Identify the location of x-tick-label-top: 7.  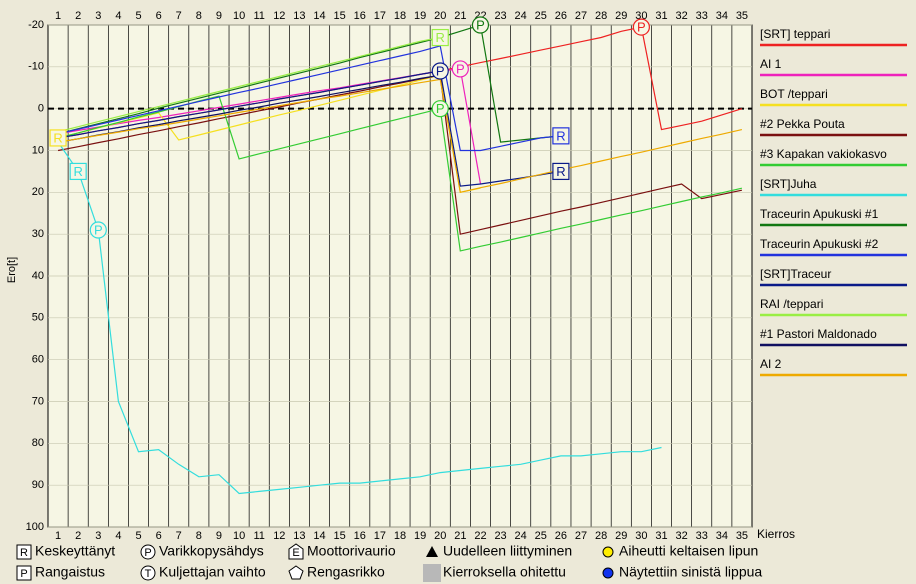
(179, 16).